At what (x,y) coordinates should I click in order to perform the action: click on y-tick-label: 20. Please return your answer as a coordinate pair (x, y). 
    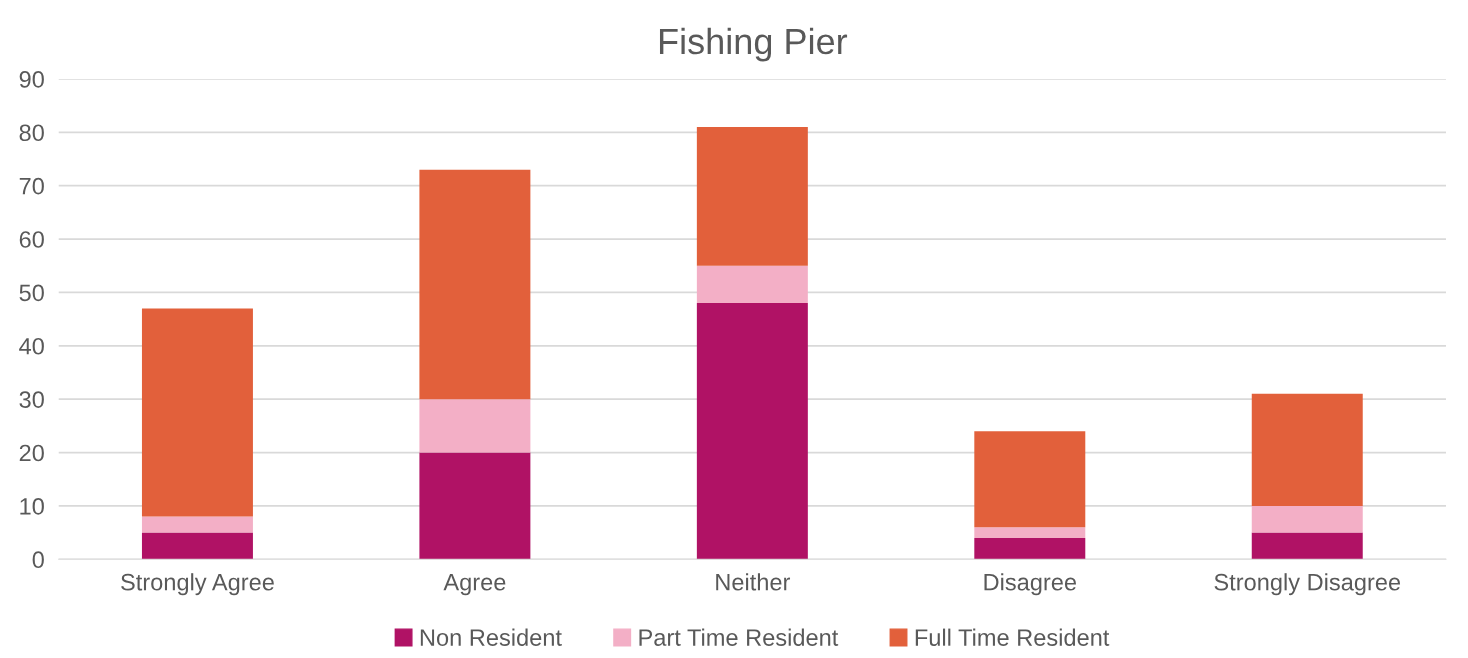
    Looking at the image, I should click on (31, 453).